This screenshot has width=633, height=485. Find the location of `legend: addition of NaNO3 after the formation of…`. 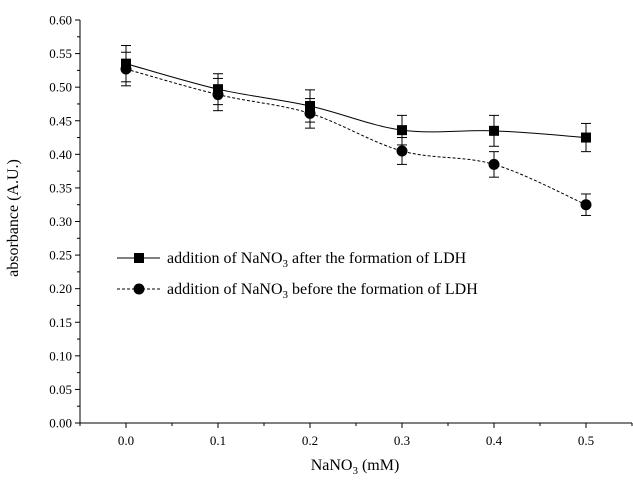

legend: addition of NaNO3 after the formation of… is located at coordinates (297, 275).